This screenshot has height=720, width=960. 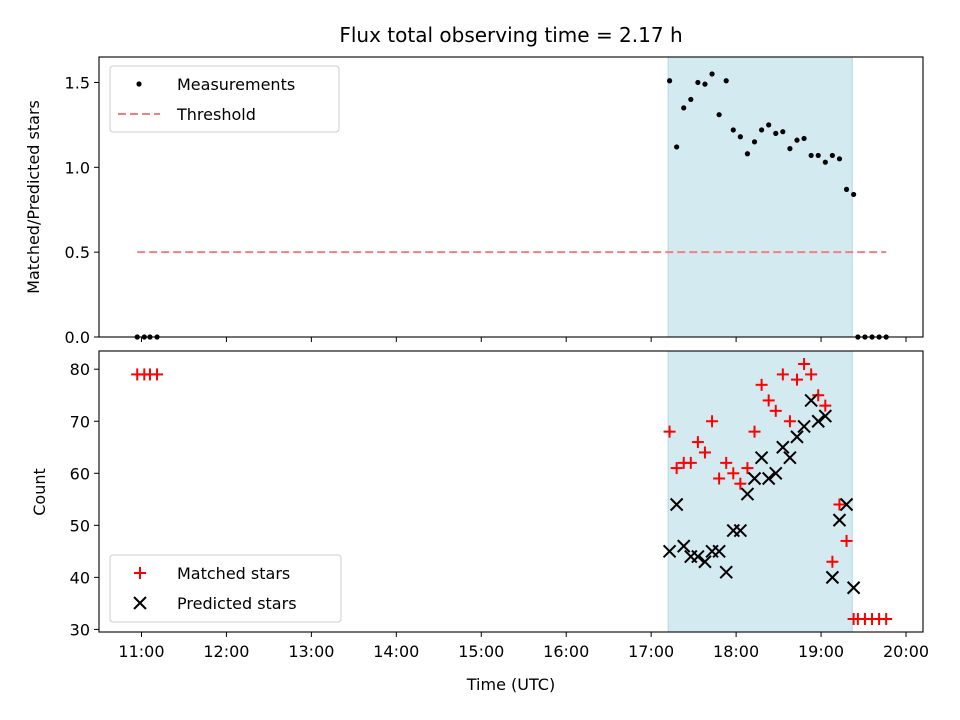 What do you see at coordinates (33, 197) in the screenshot?
I see `ylabel-top: Matched/Predicted stars` at bounding box center [33, 197].